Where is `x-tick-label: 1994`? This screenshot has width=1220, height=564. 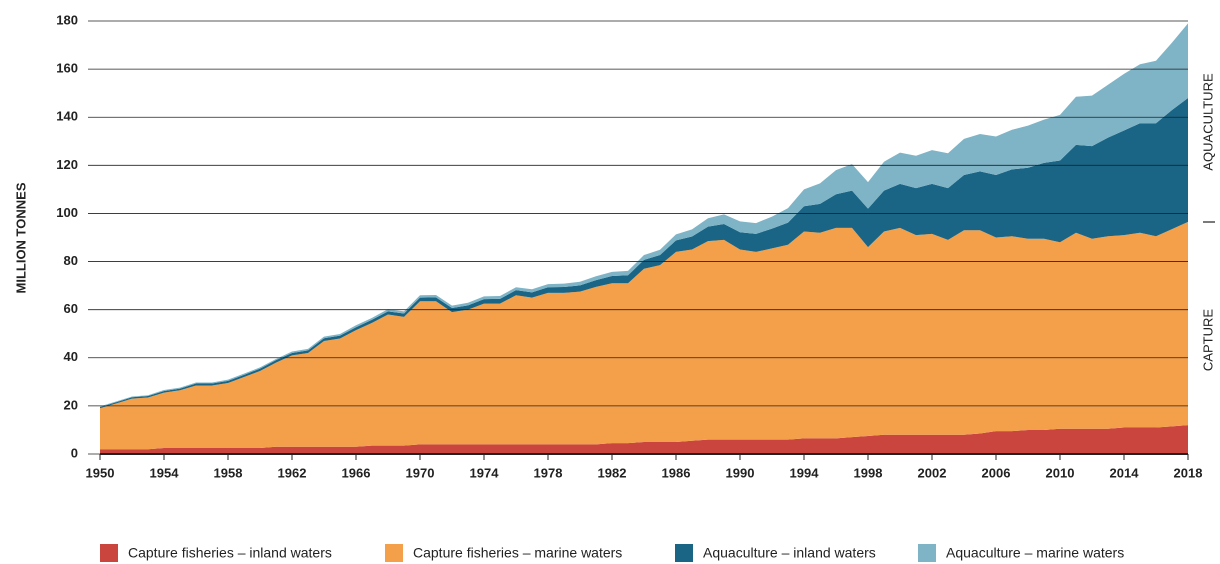
x-tick-label: 1994 is located at coordinates (805, 472).